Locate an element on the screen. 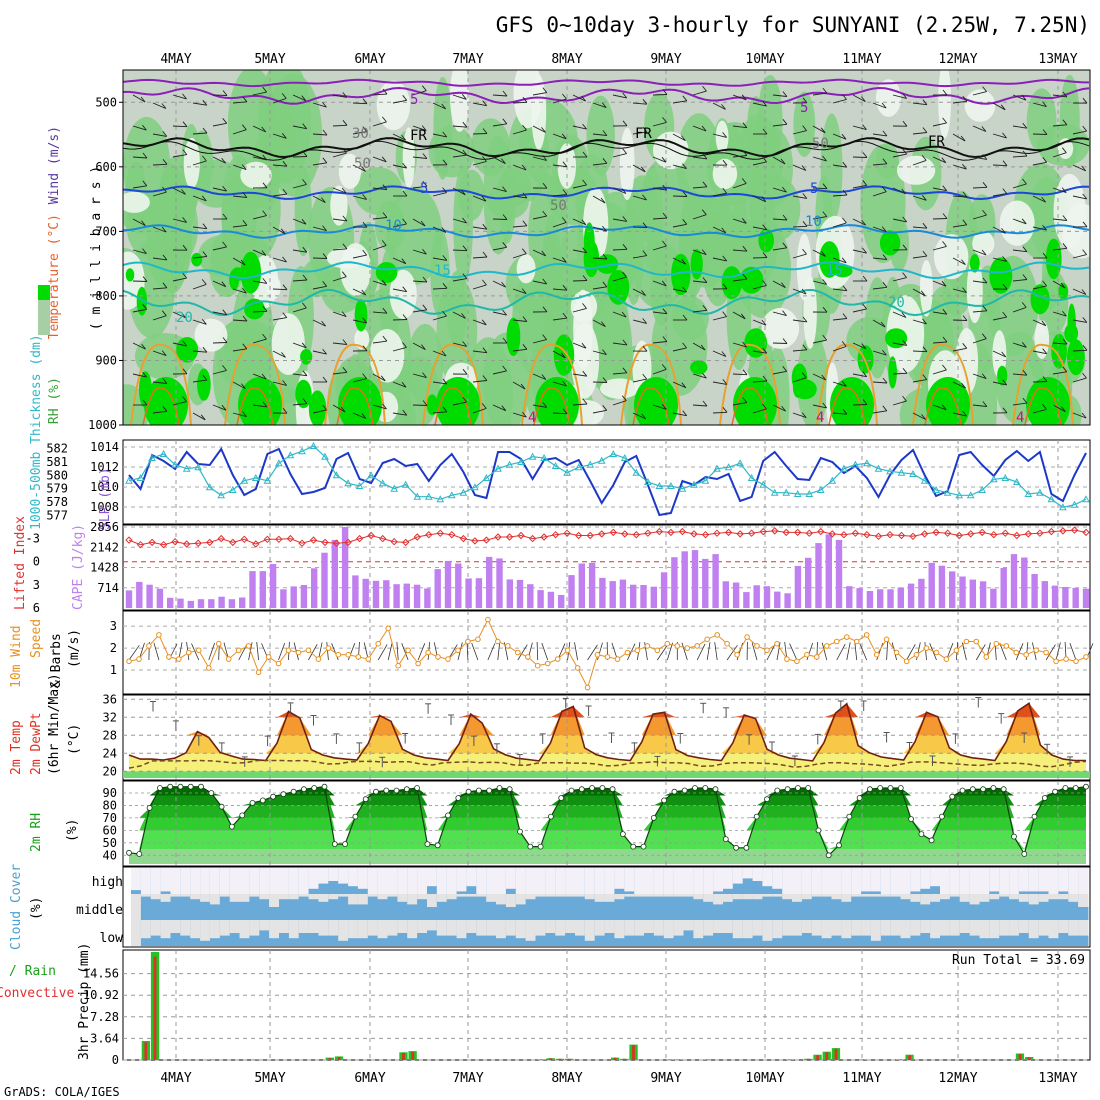 Image resolution: width=1100 pixels, height=1100 pixels. convection-contour is located at coordinates (552, 406).